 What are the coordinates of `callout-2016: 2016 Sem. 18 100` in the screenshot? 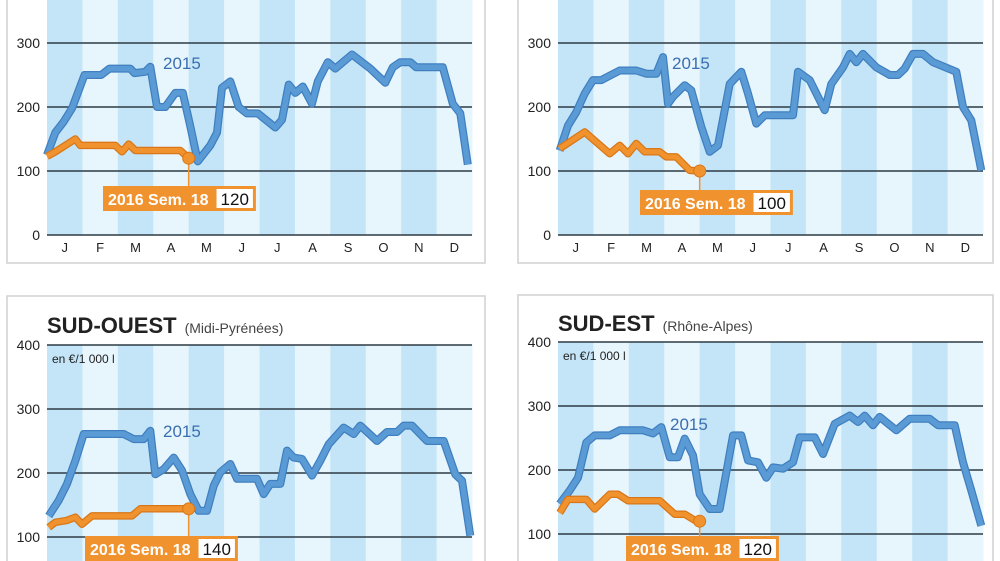 It's located at (716, 202).